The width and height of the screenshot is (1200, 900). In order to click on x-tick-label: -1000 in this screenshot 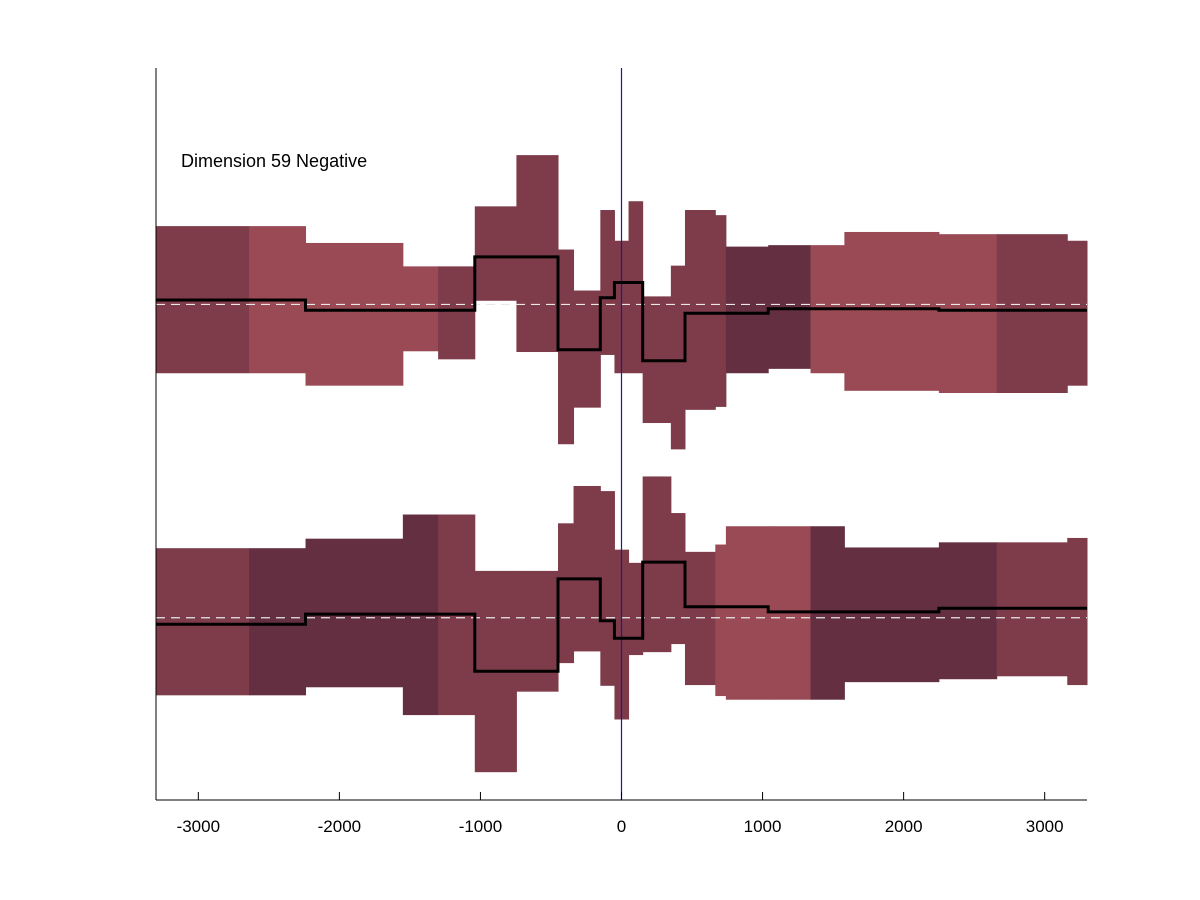, I will do `click(480, 826)`.